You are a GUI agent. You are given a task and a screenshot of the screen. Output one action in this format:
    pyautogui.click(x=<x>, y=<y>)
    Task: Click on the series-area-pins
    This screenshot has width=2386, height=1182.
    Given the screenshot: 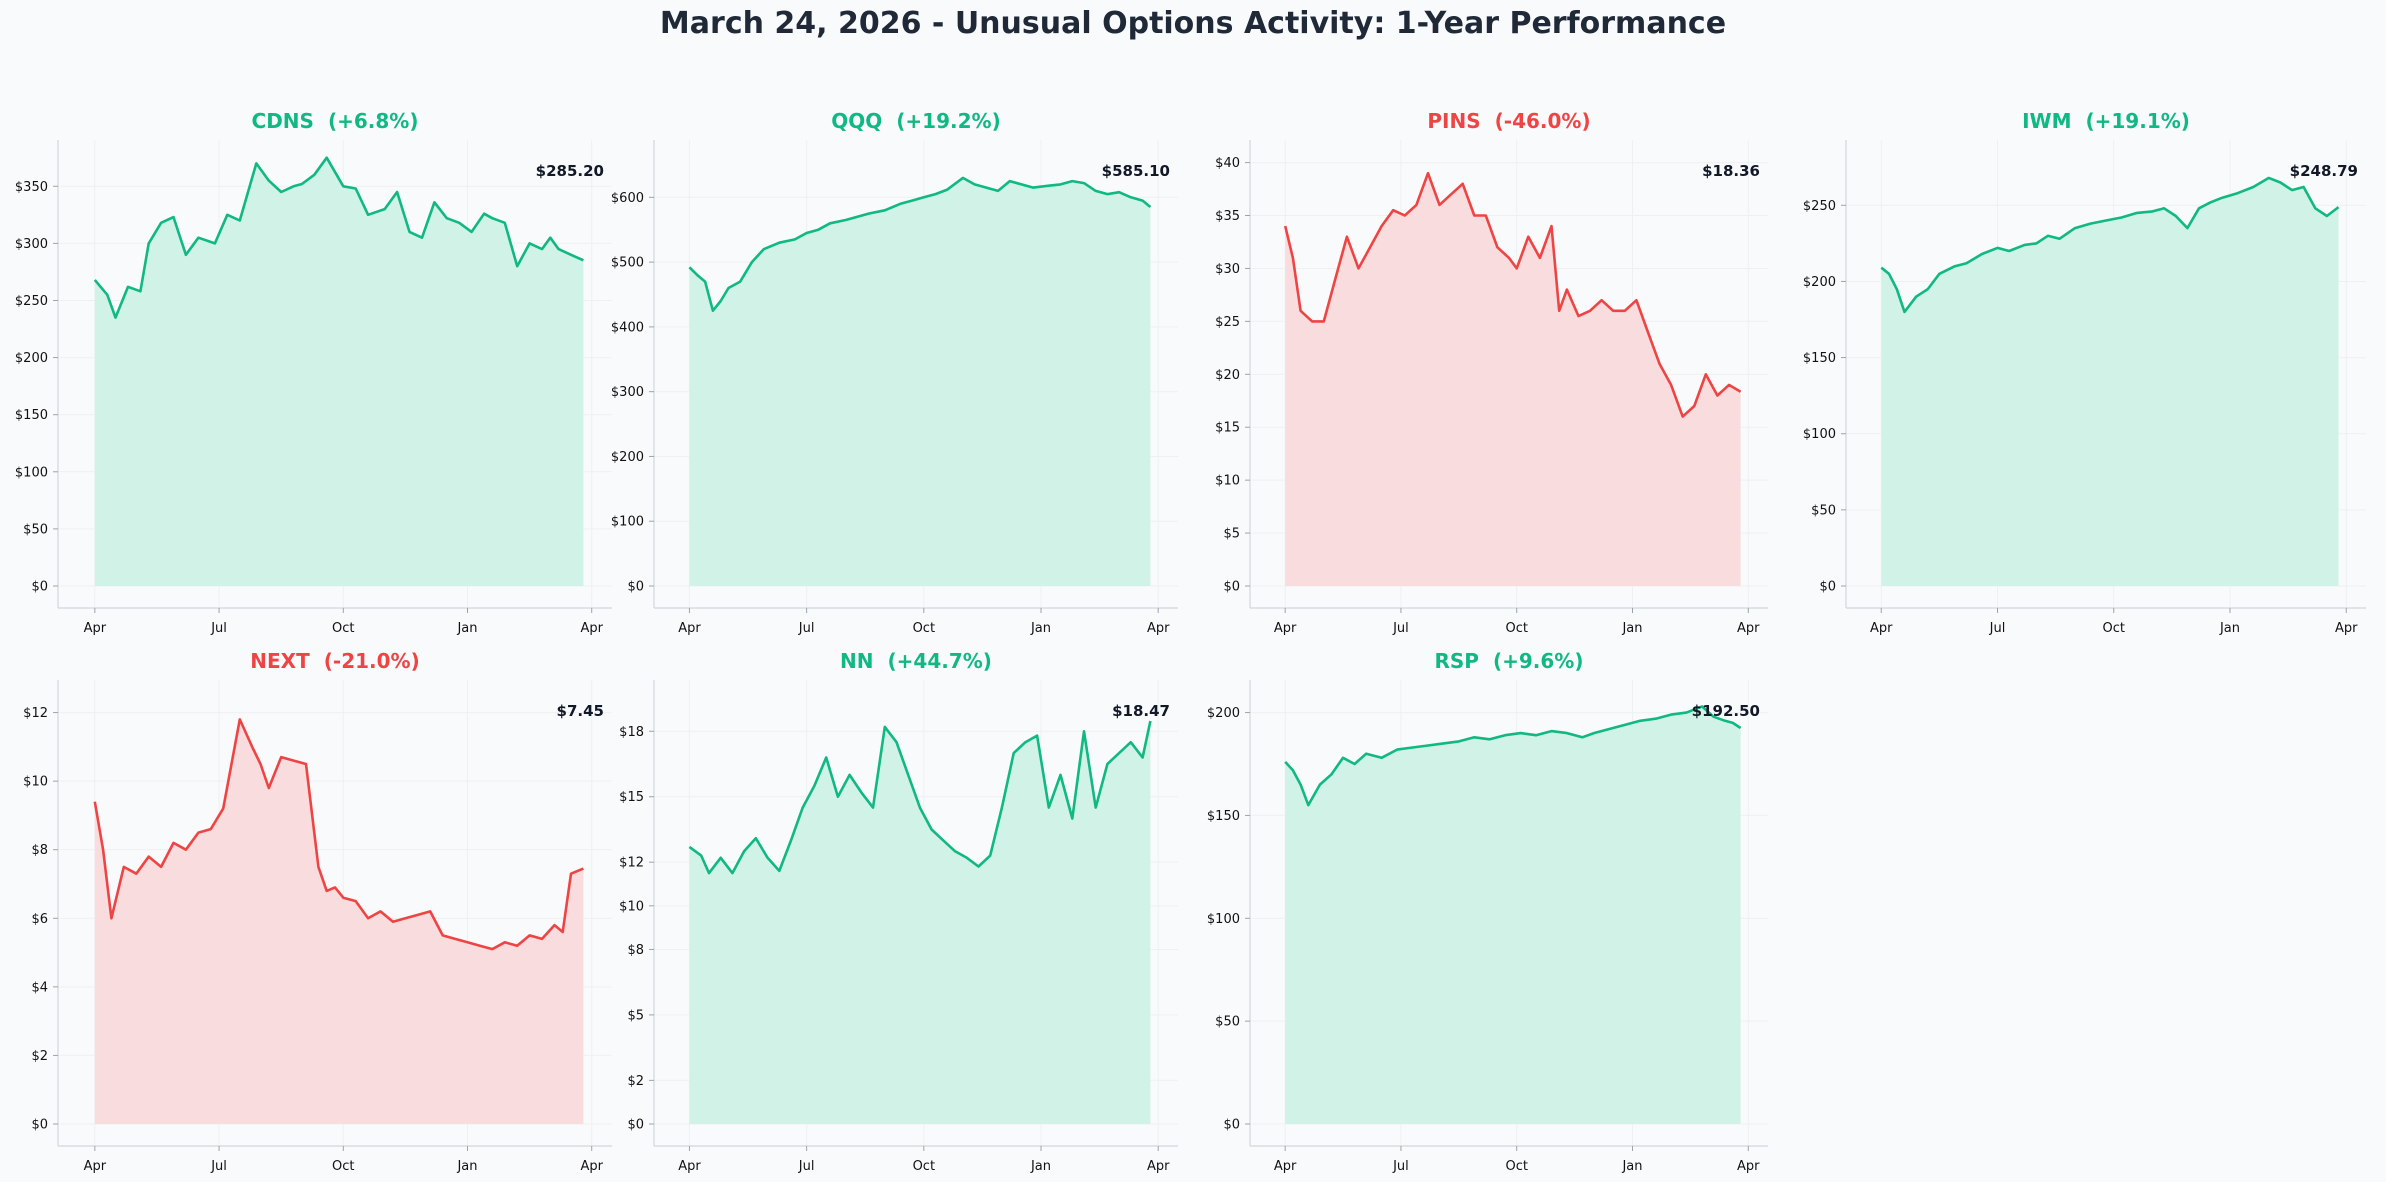 What is the action you would take?
    pyautogui.click(x=1513, y=379)
    